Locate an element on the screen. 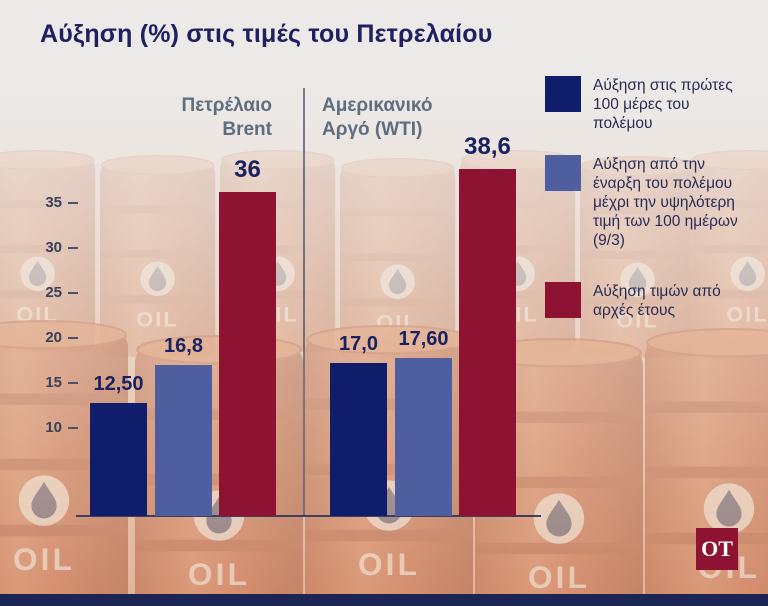  legend-swatch-navy is located at coordinates (563, 94).